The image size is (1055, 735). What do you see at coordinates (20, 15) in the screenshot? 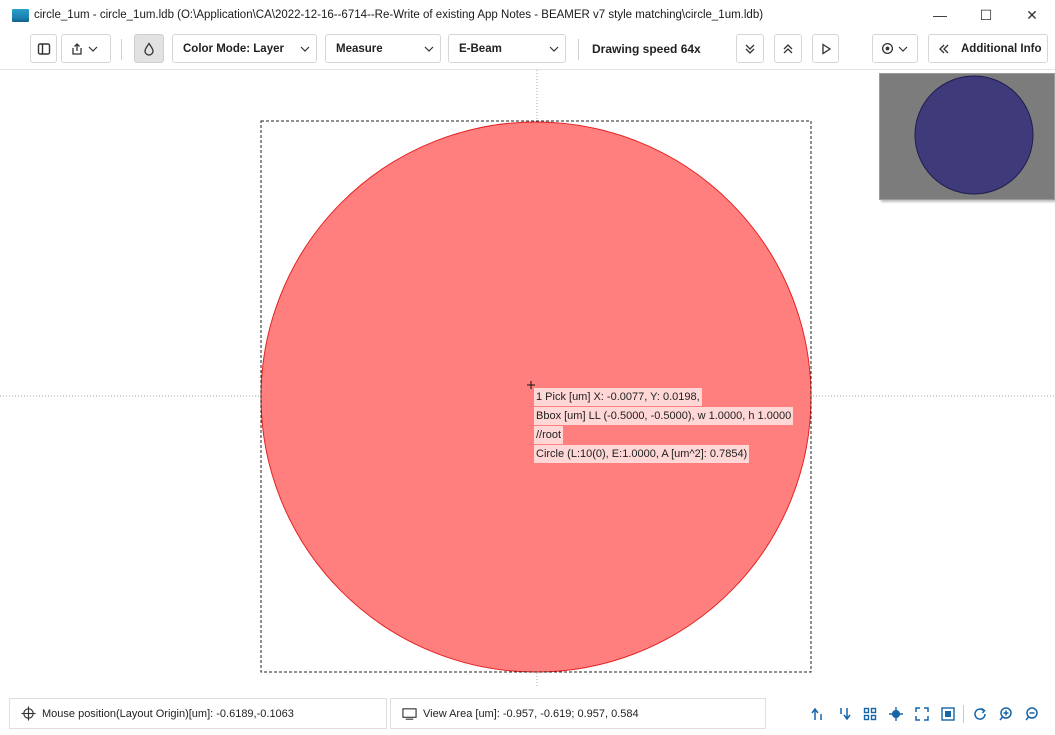
I see `app-logo-icon` at bounding box center [20, 15].